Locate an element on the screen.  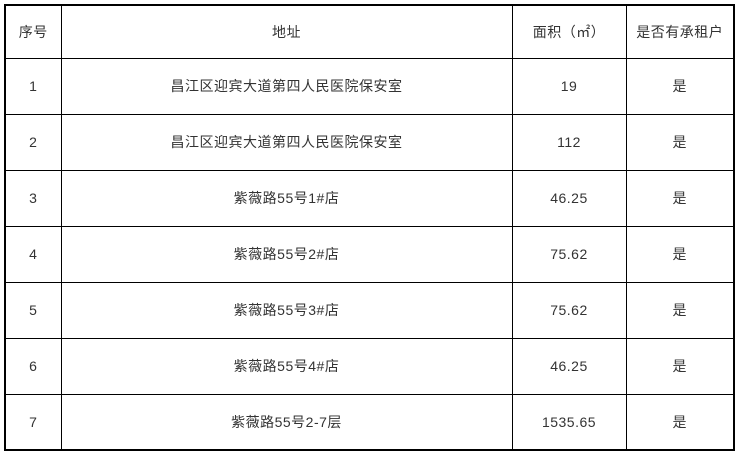
header-area-sqm: 面积（㎡） is located at coordinates (569, 31).